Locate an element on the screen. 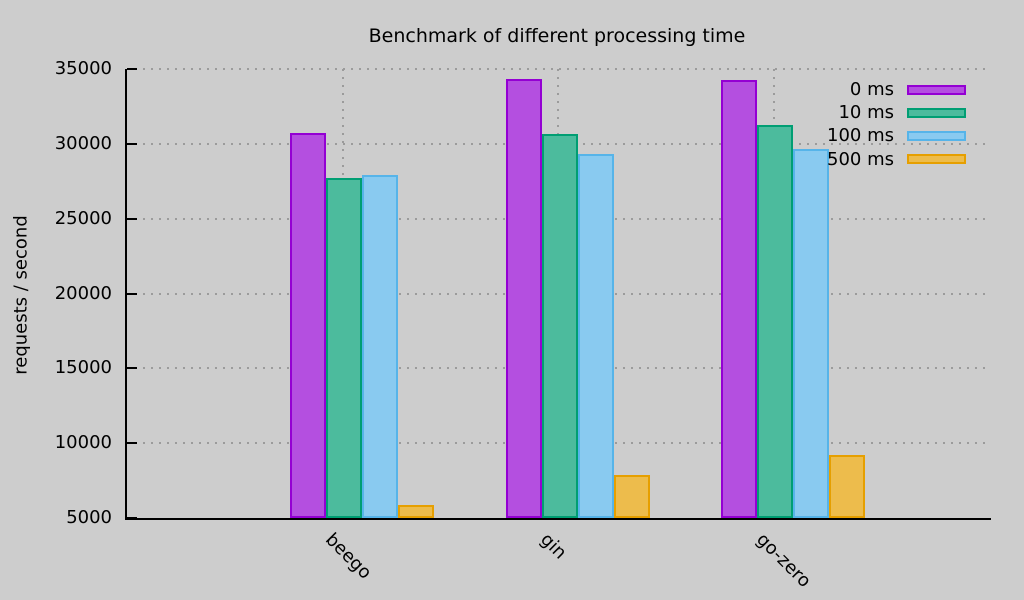  legend-label: 100 ms is located at coordinates (860, 136).